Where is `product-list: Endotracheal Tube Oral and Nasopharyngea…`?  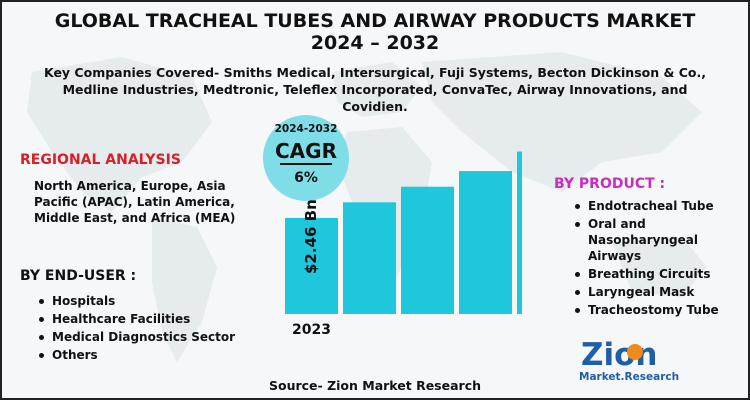
product-list: Endotracheal Tube Oral and Nasopharyngea… is located at coordinates (657, 259).